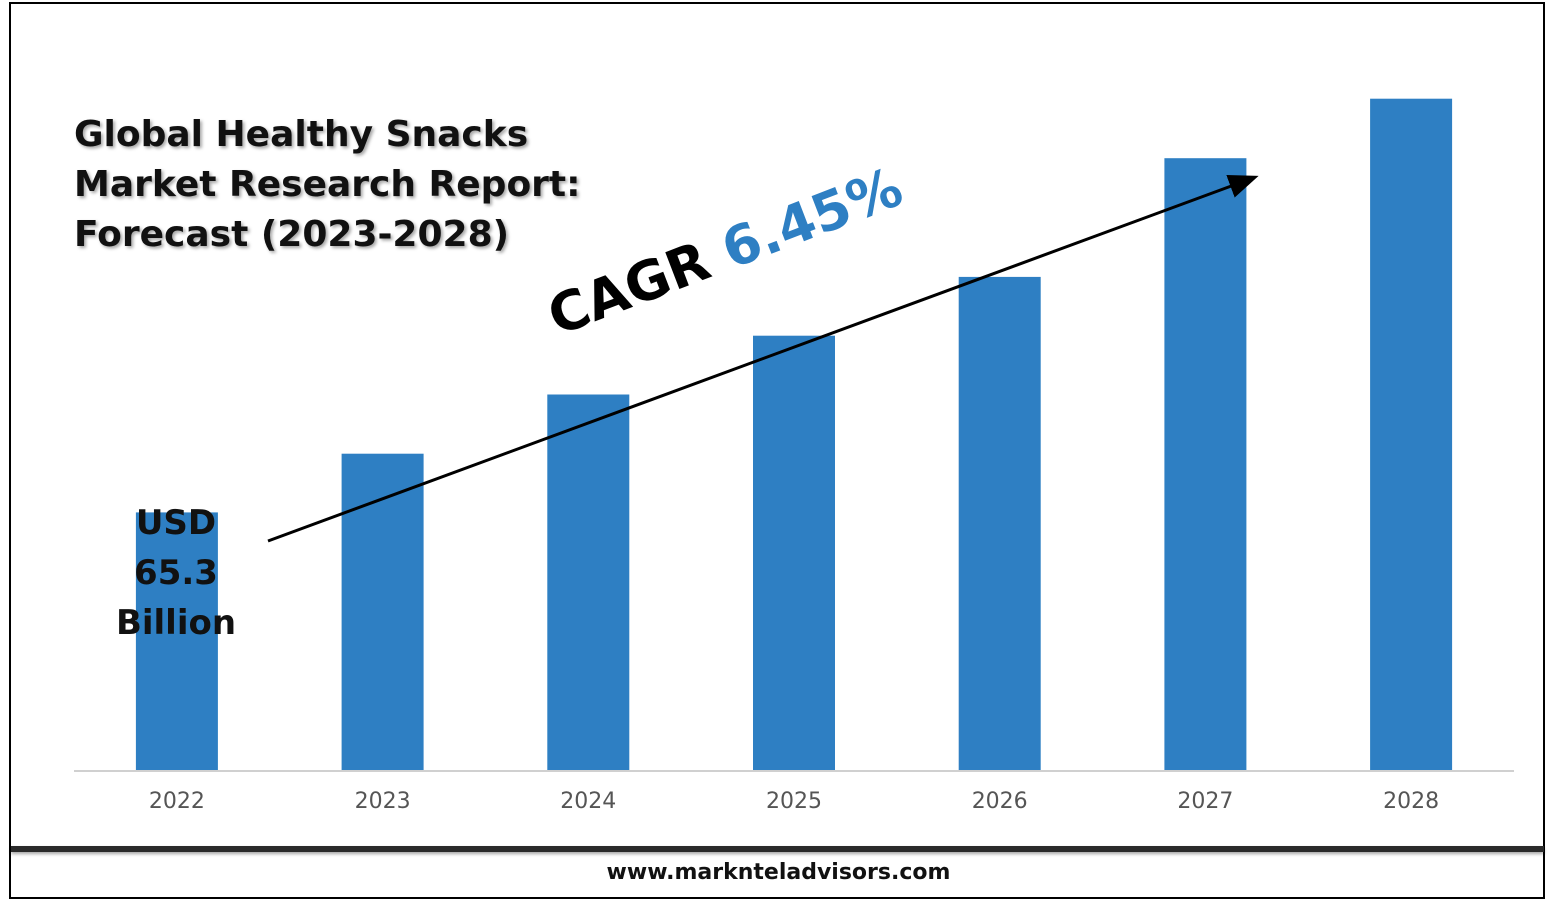  Describe the element at coordinates (176, 623) in the screenshot. I see `start-value-line-3: Billion` at that location.